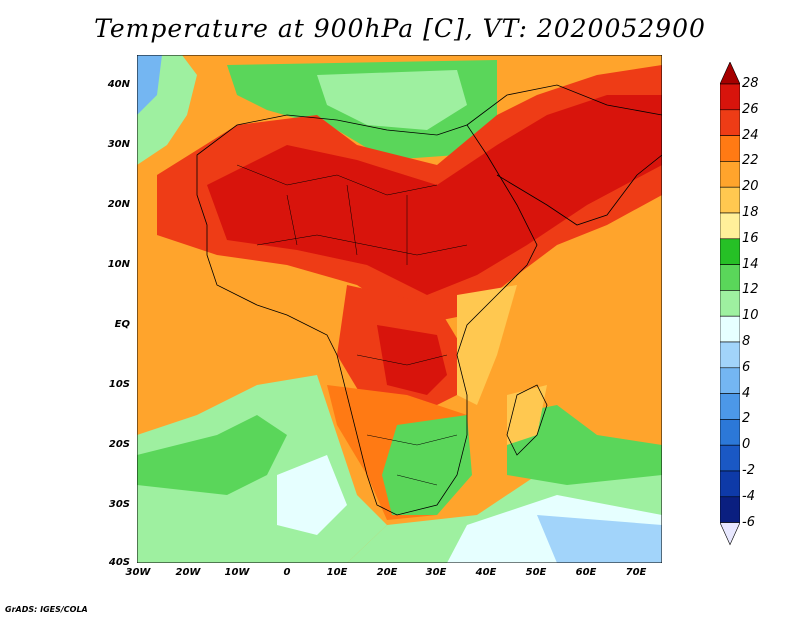  Describe the element at coordinates (237, 572) in the screenshot. I see `x-tick: 10W` at that location.